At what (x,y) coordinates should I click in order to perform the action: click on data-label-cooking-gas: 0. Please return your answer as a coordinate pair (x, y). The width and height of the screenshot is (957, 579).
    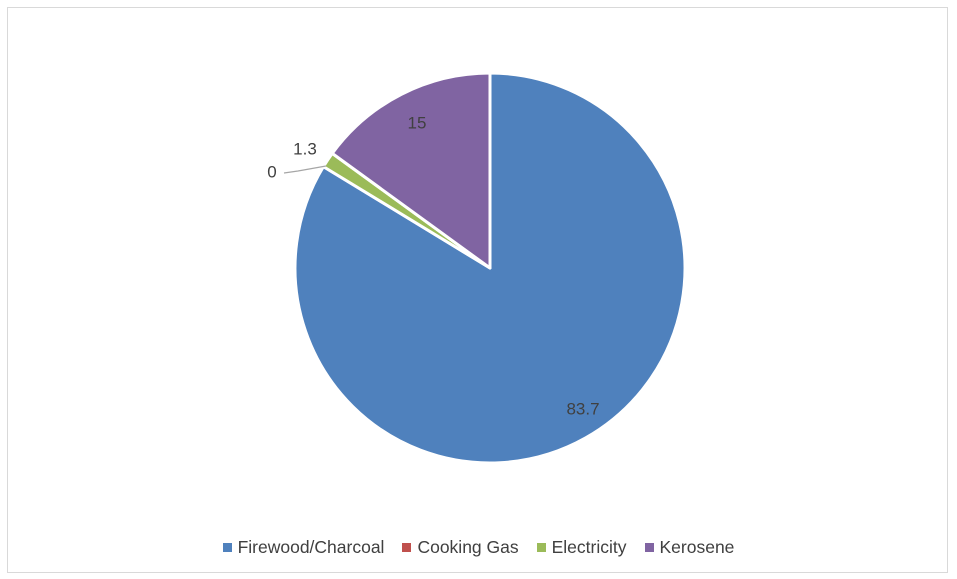
    Looking at the image, I should click on (271, 171).